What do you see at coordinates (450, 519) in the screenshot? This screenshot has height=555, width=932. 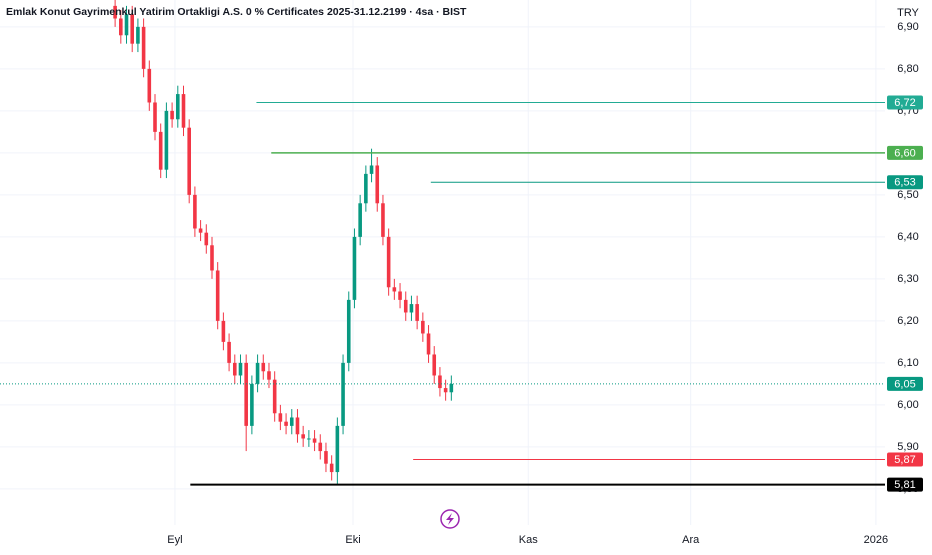 I see `lightning-icon` at bounding box center [450, 519].